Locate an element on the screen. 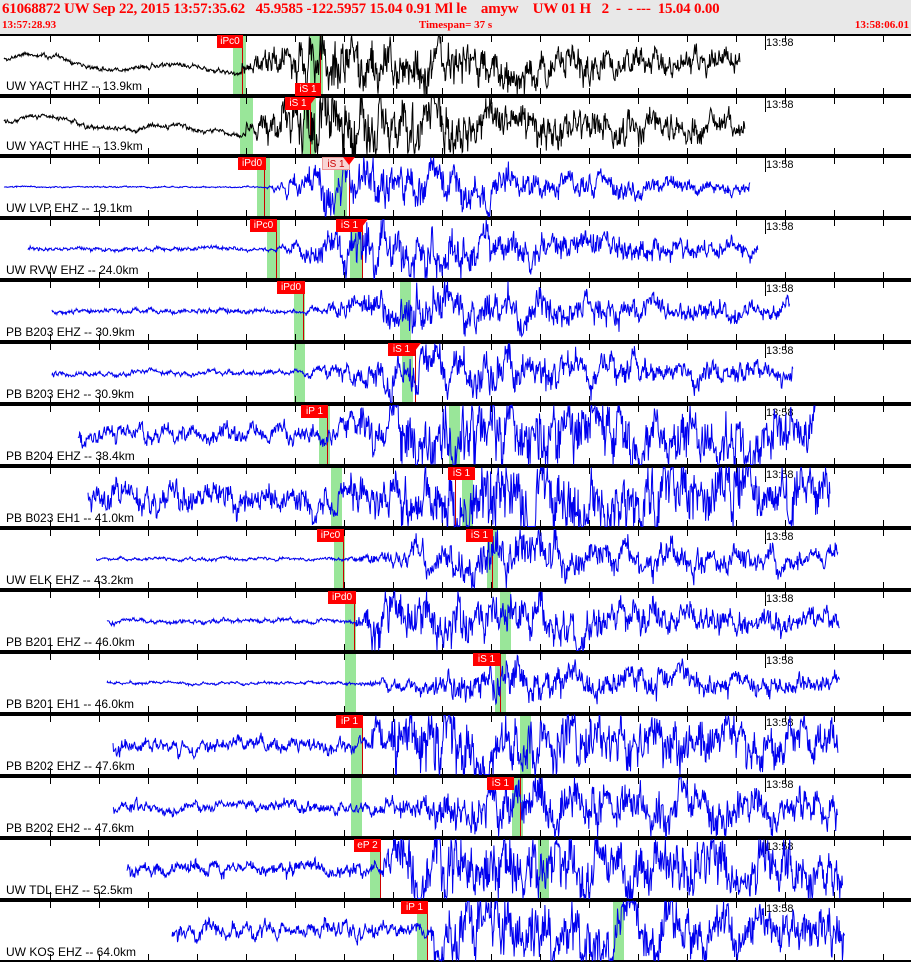  trace-panel: 13:58 iS 1 PB B201 EH1 -- 46.0km is located at coordinates (455, 683).